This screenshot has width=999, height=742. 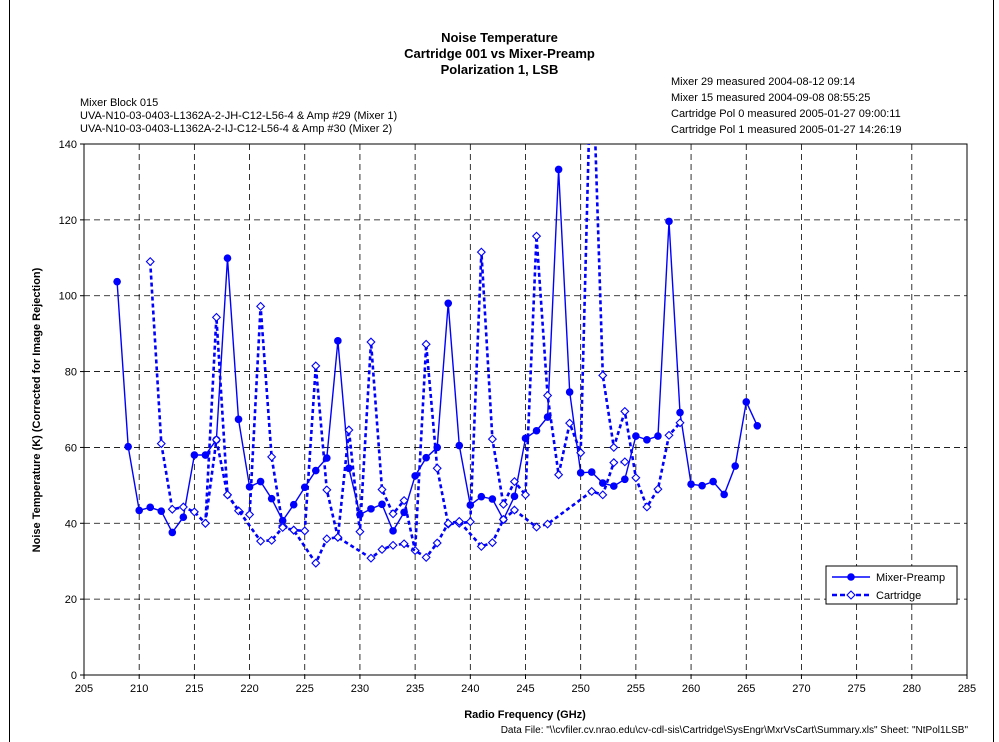 I want to click on right-note-1: Mixer 29 measured 2004-08-12 09:14, so click(x=763, y=82).